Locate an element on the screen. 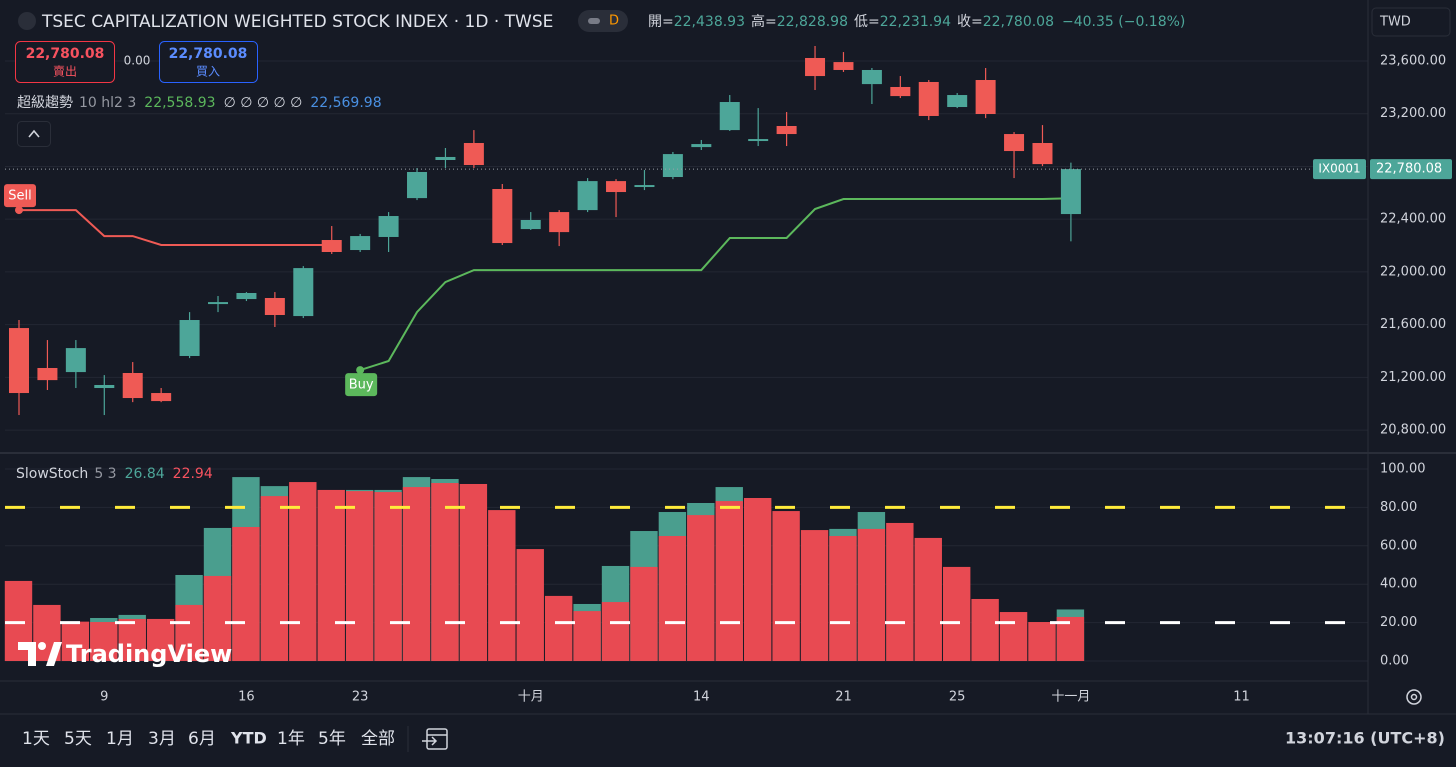  currency-select is located at coordinates (1411, 22).